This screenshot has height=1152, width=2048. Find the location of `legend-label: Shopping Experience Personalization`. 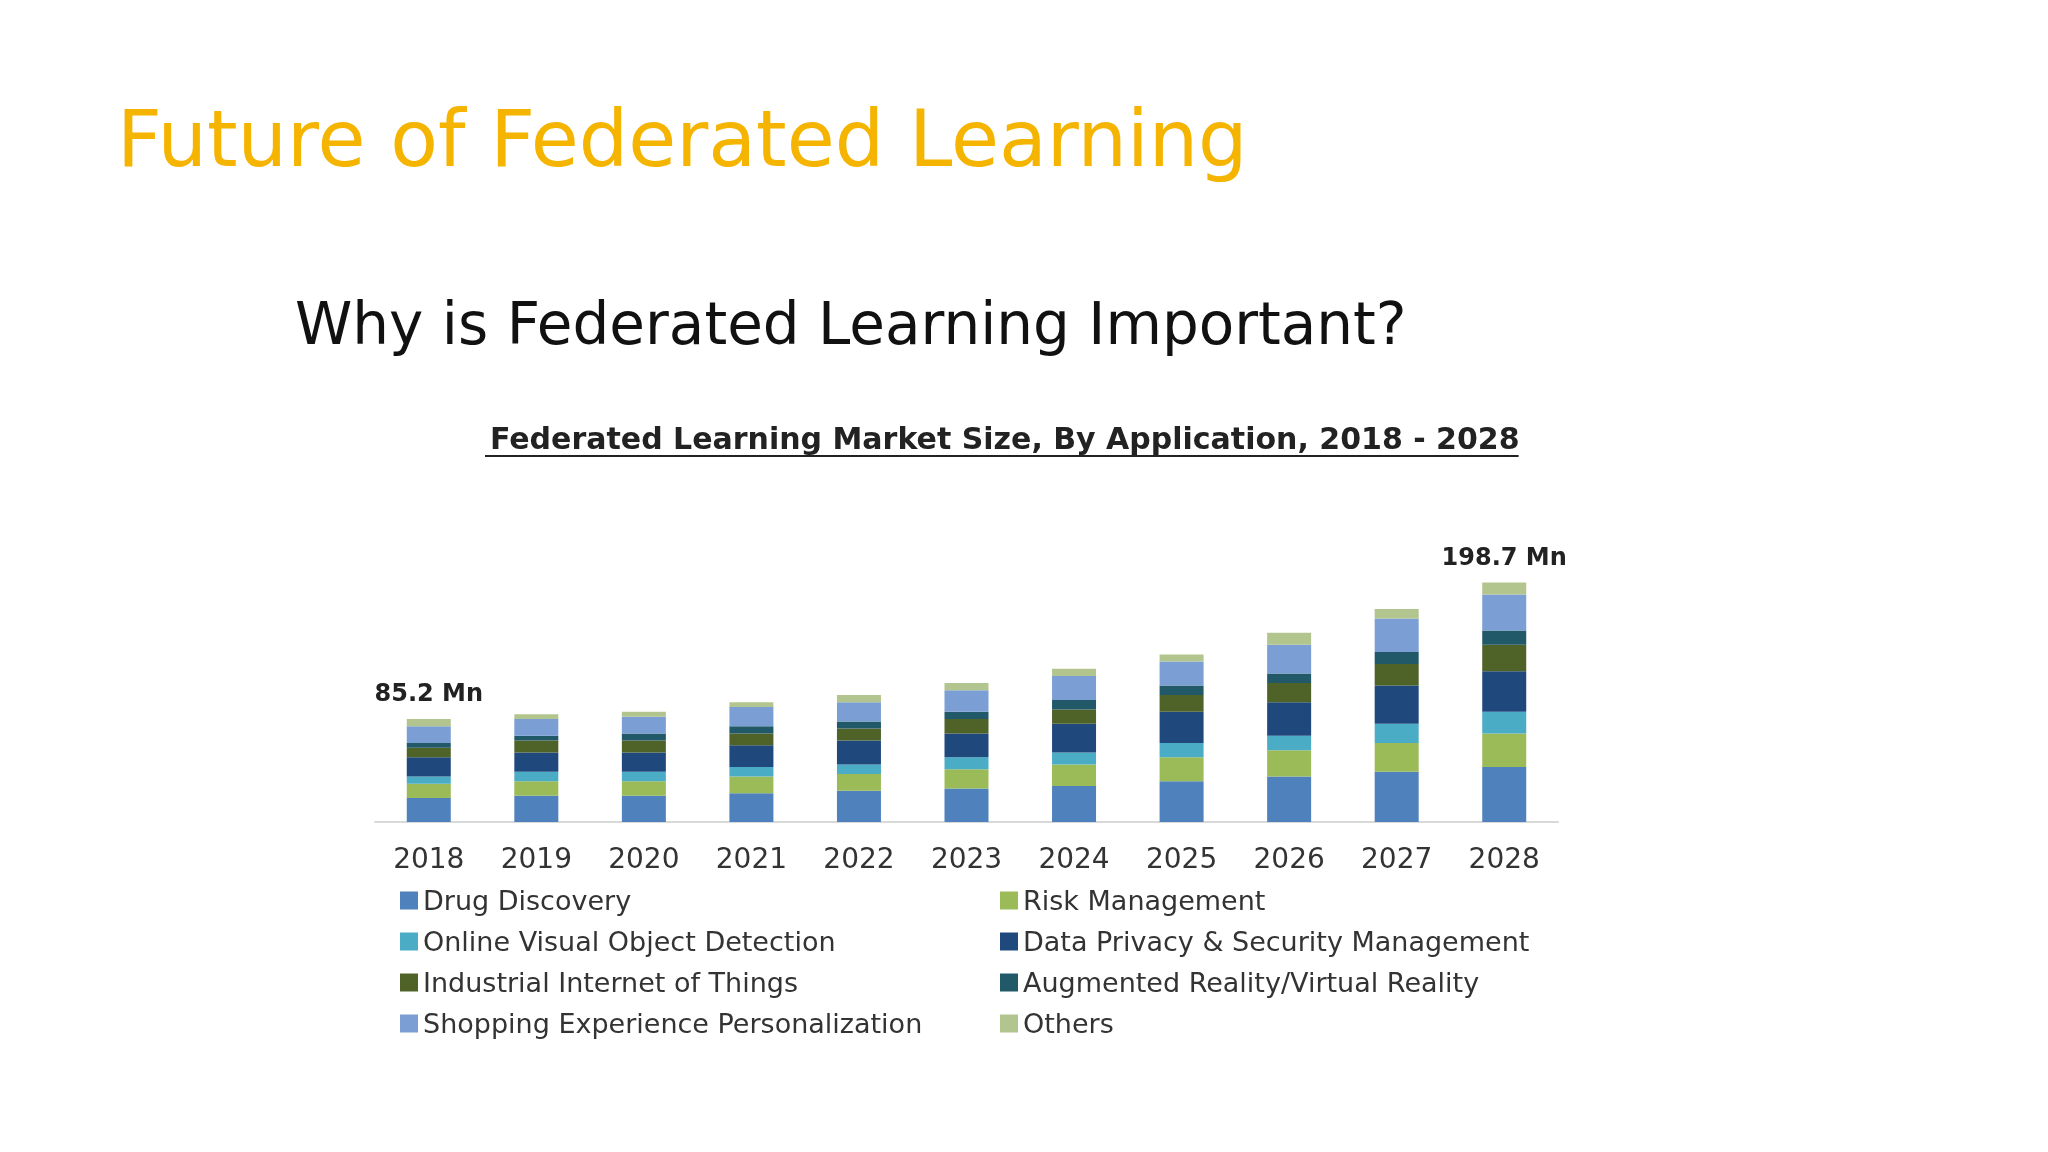

legend-label: Shopping Experience Personalization is located at coordinates (673, 1023).